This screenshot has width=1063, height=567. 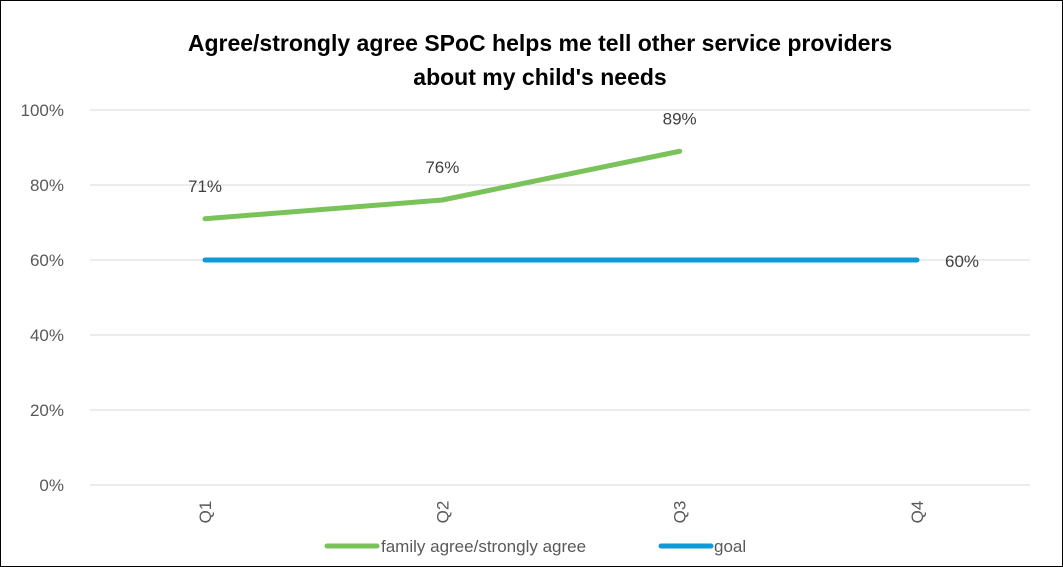 I want to click on y-tick-label: 100%, so click(x=42, y=110).